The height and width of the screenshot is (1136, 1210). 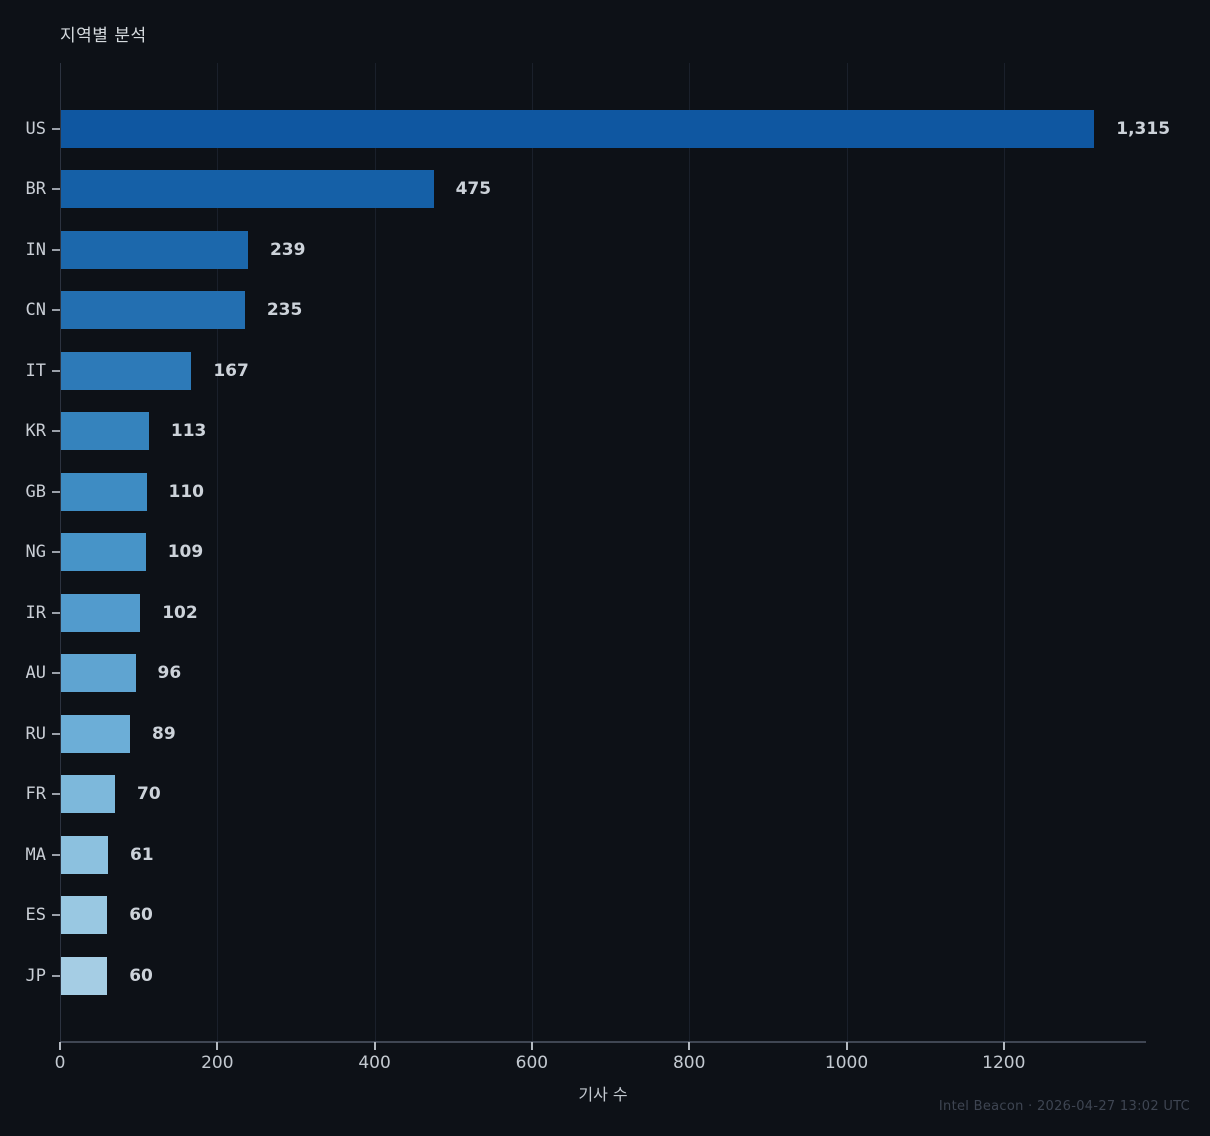 What do you see at coordinates (35, 794) in the screenshot?
I see `y-category-label: FR` at bounding box center [35, 794].